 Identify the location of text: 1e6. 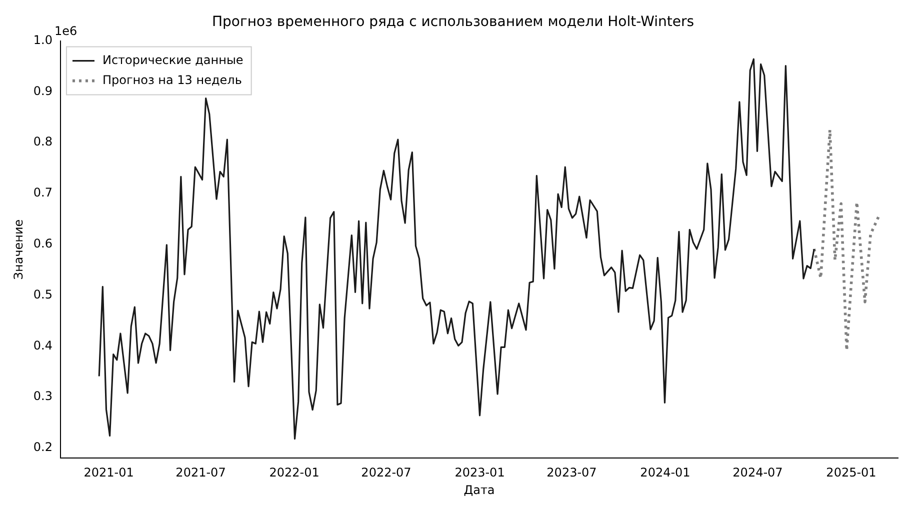
(66, 31).